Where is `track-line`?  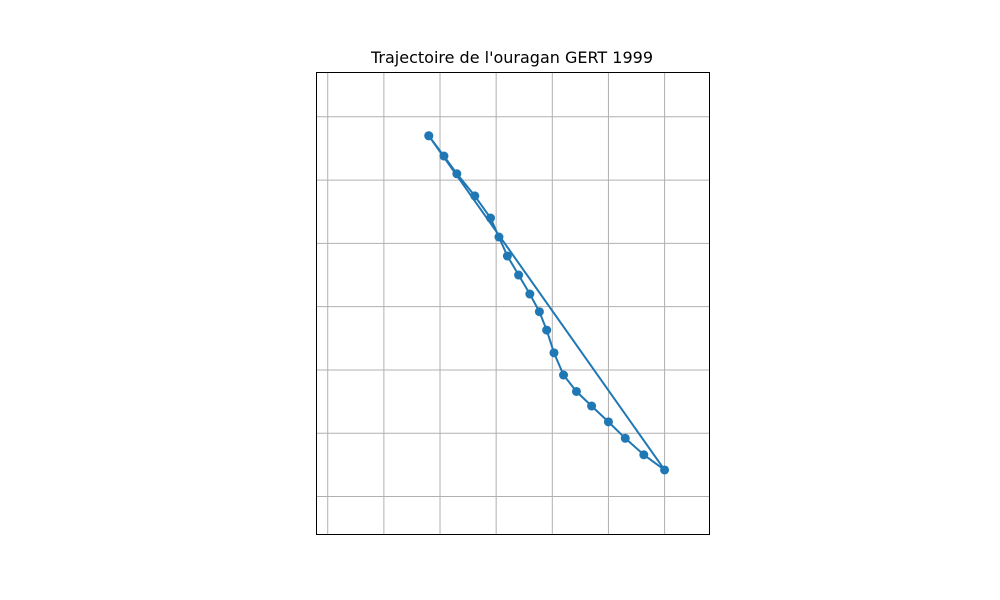
track-line is located at coordinates (546, 303).